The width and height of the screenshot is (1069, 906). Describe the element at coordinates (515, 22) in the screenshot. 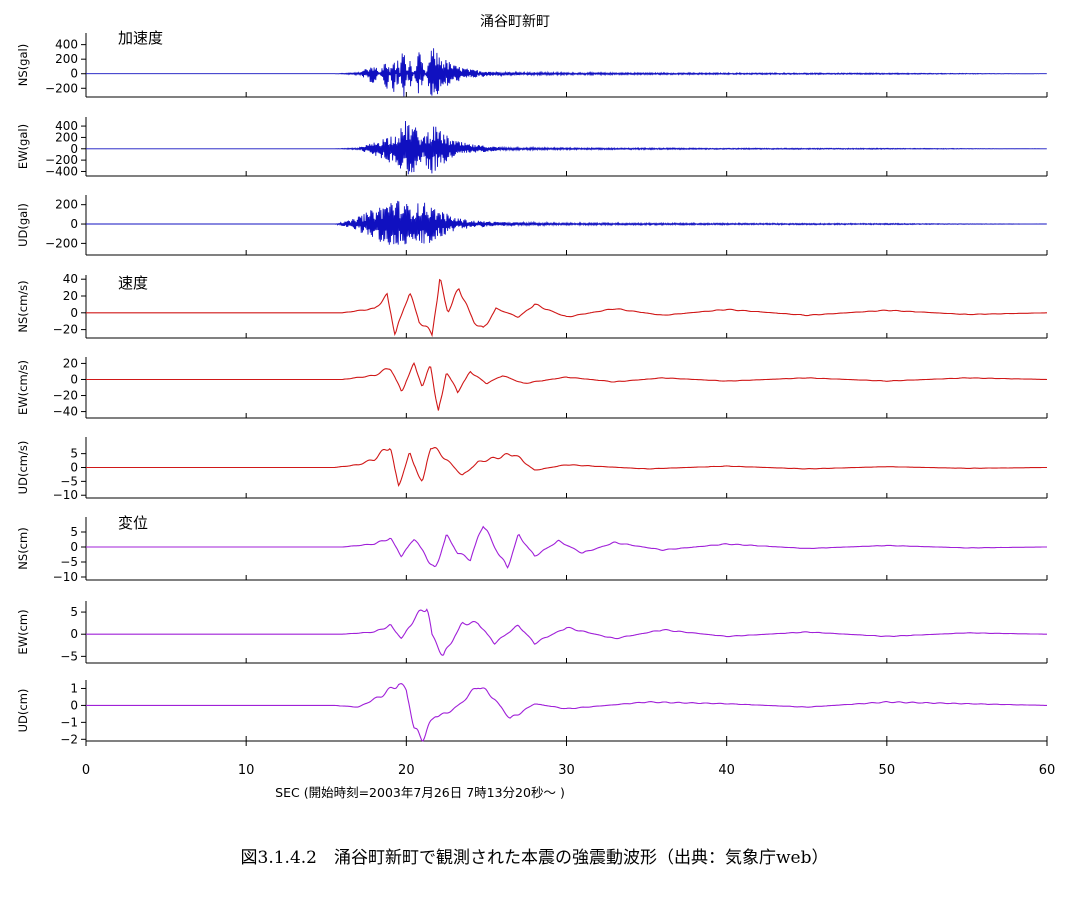

I see `chart-title: 涌谷町新町` at that location.